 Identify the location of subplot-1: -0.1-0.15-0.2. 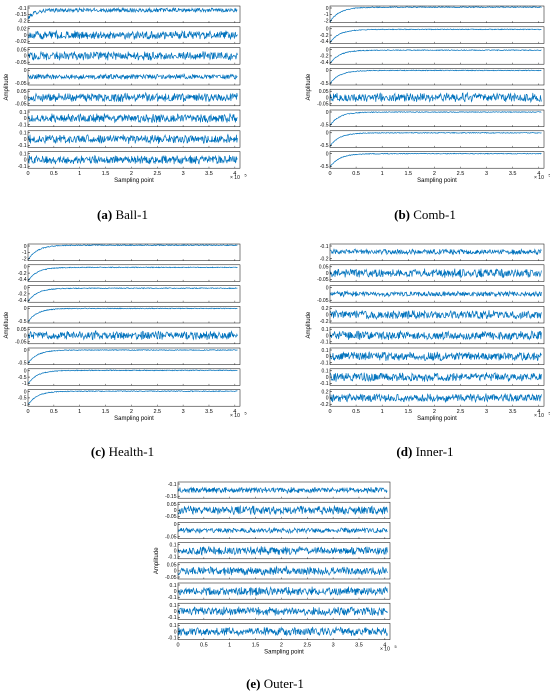
(128, 14).